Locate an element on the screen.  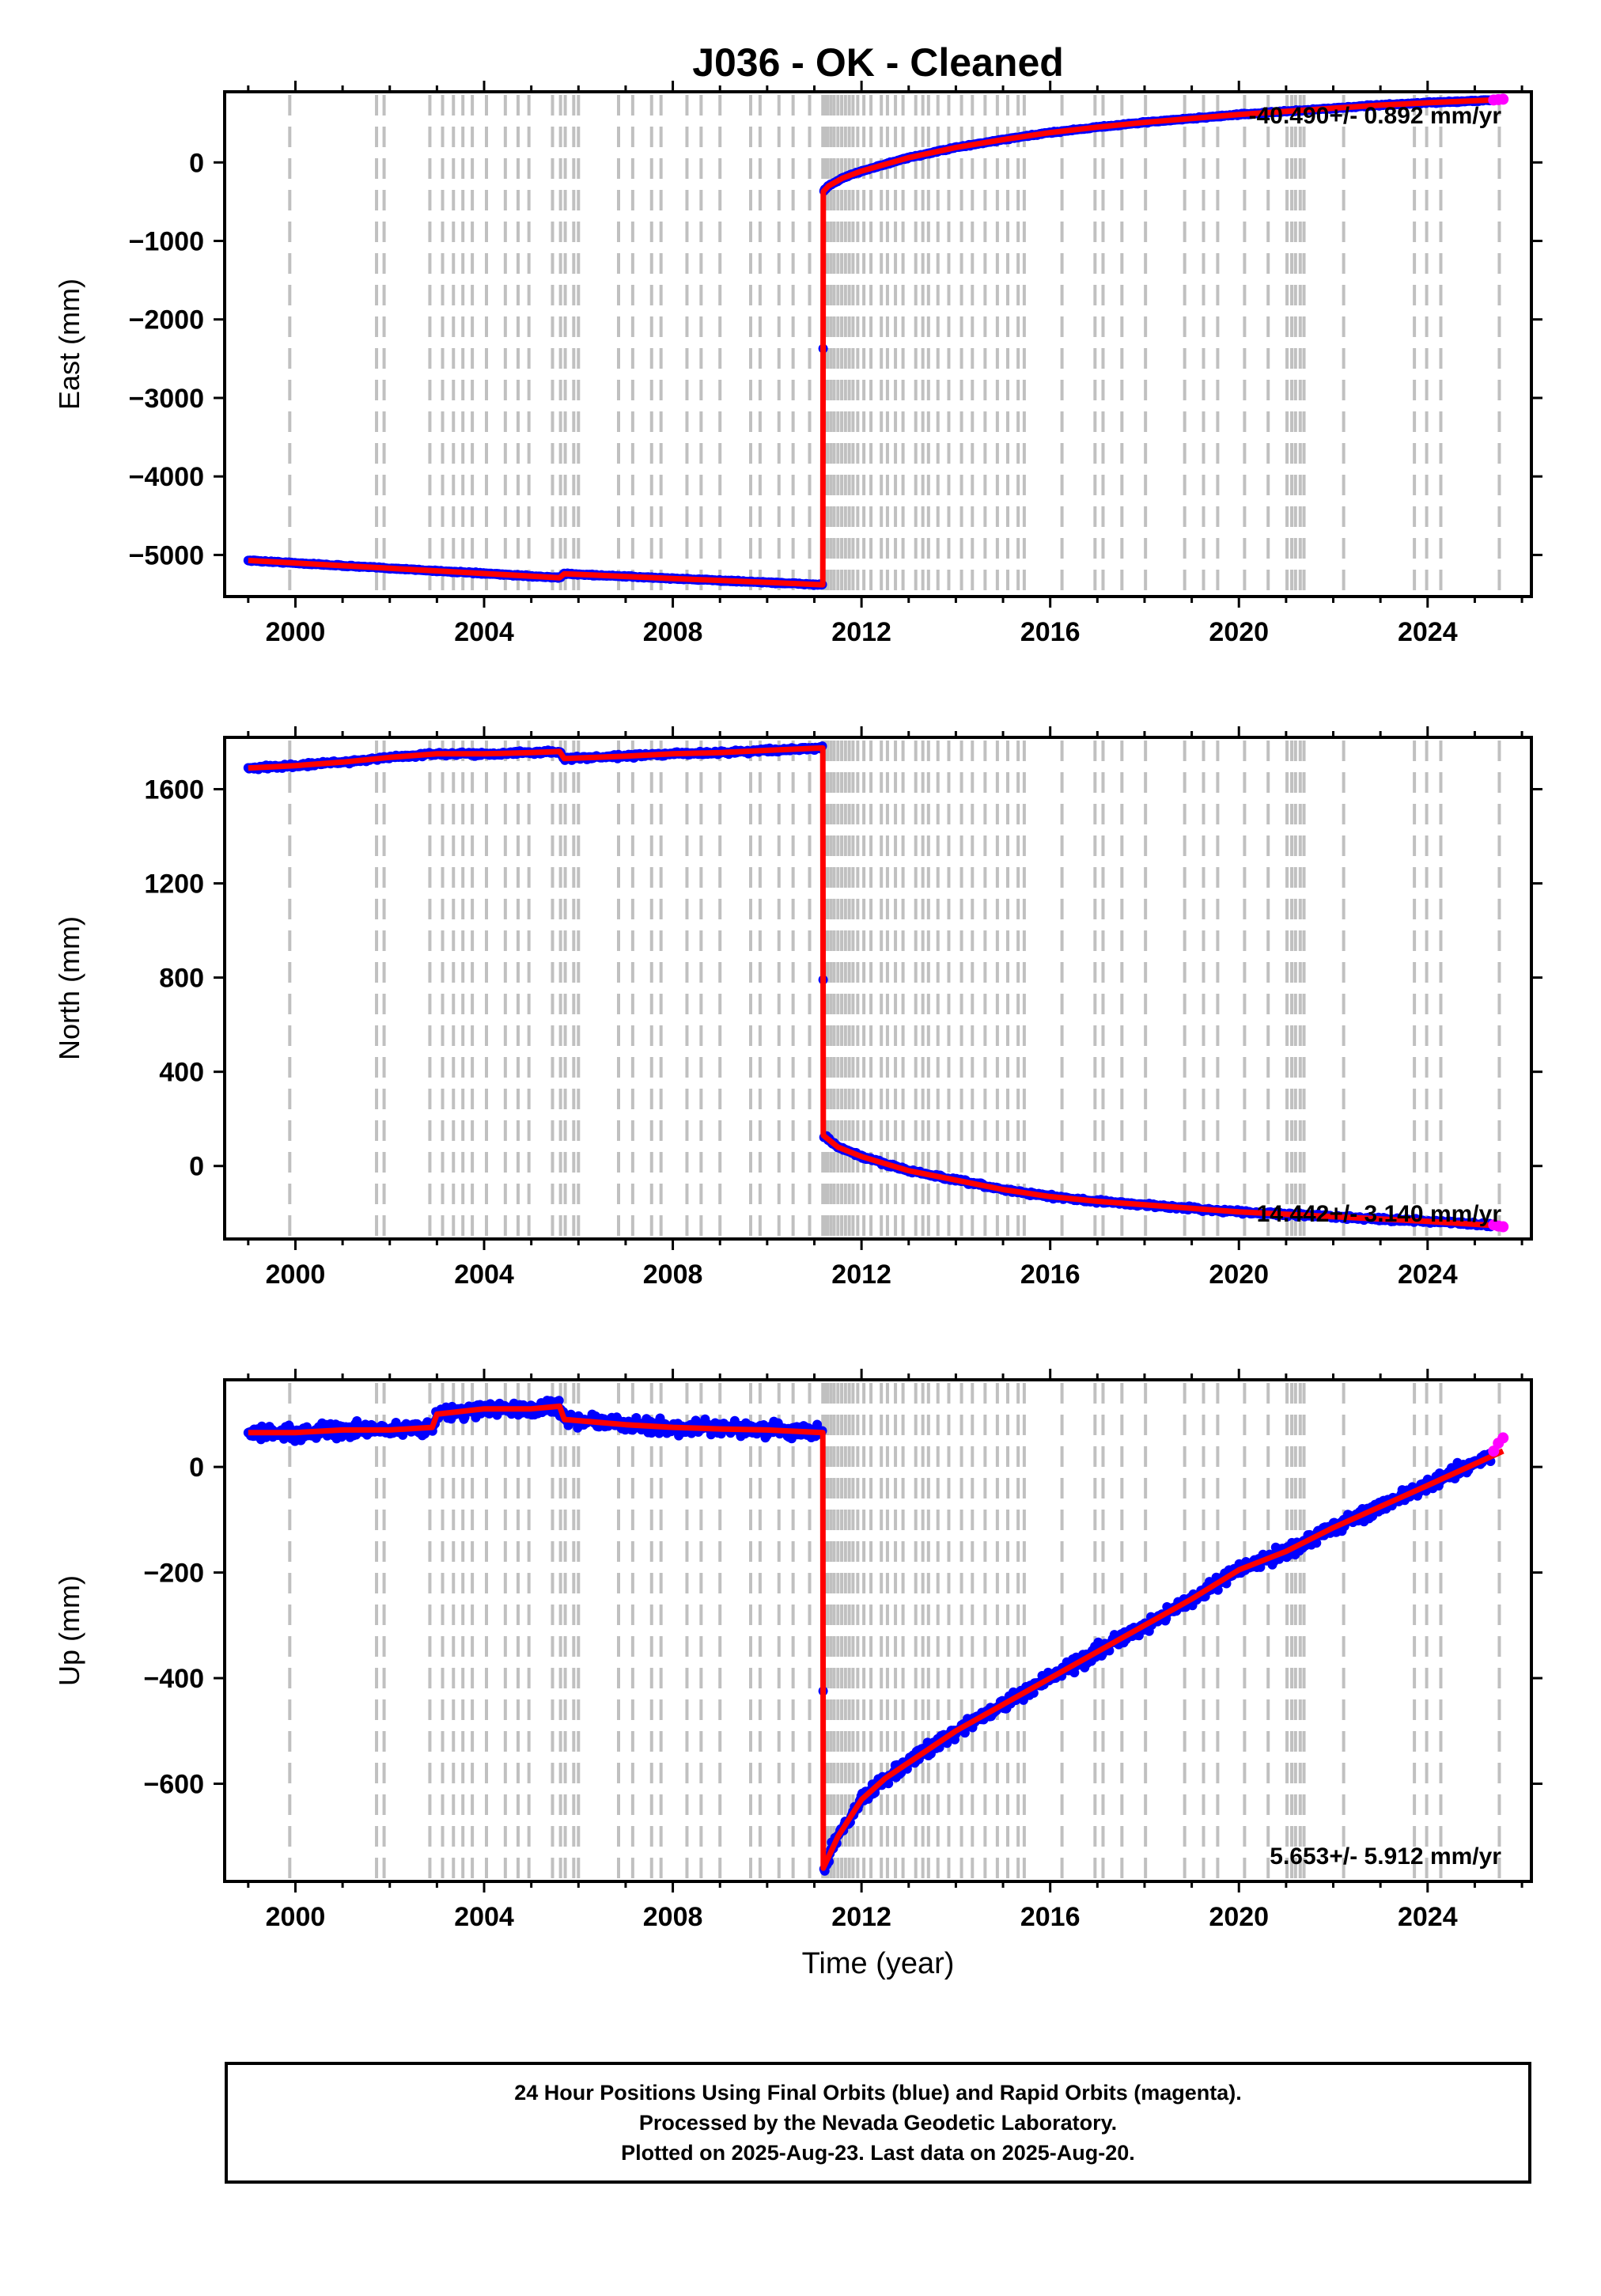
up-xtick-label-2004: 2004 is located at coordinates (484, 1917).